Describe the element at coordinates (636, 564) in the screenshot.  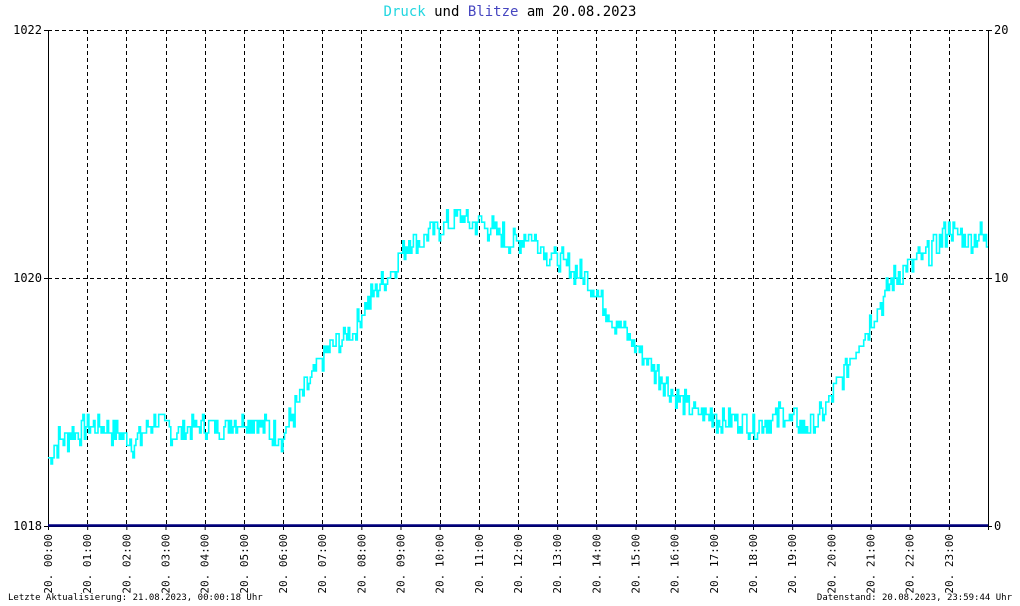
I see `x-tick-label: 20. 15:00` at that location.